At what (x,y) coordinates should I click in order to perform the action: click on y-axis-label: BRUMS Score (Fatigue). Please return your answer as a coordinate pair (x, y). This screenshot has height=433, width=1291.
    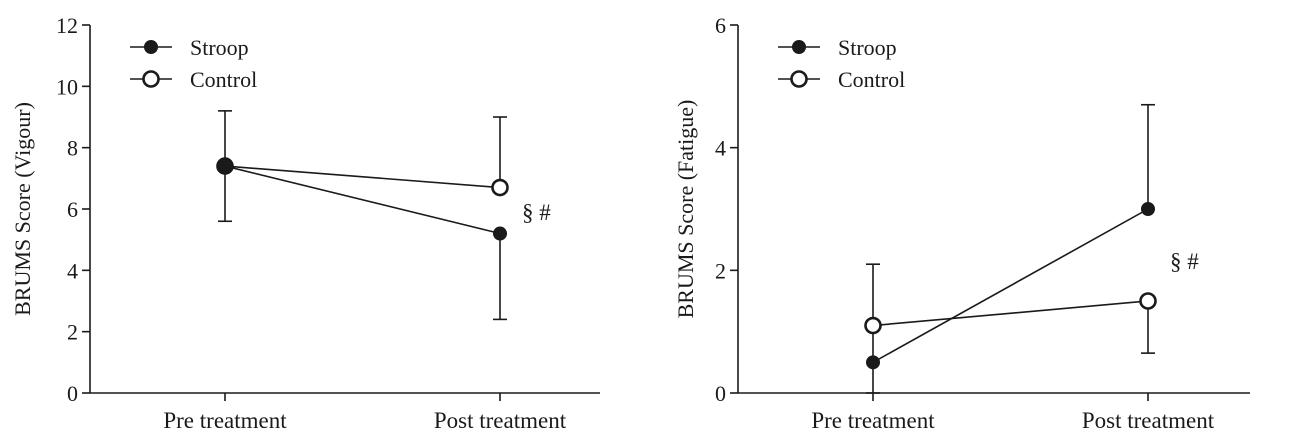
    Looking at the image, I should click on (685, 209).